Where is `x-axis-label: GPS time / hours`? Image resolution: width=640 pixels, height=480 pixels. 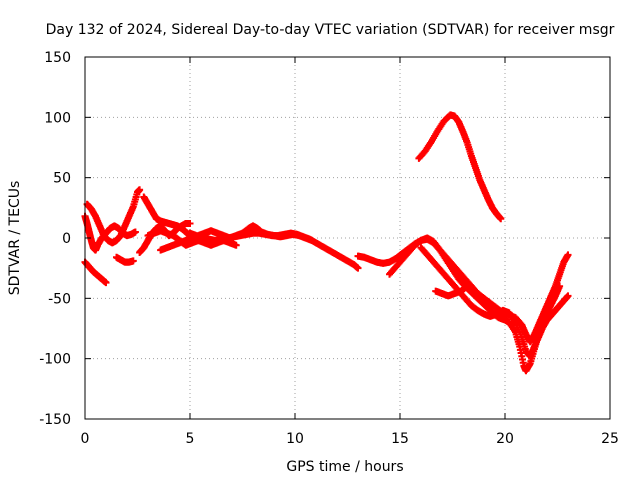
x-axis-label: GPS time / hours is located at coordinates (344, 467).